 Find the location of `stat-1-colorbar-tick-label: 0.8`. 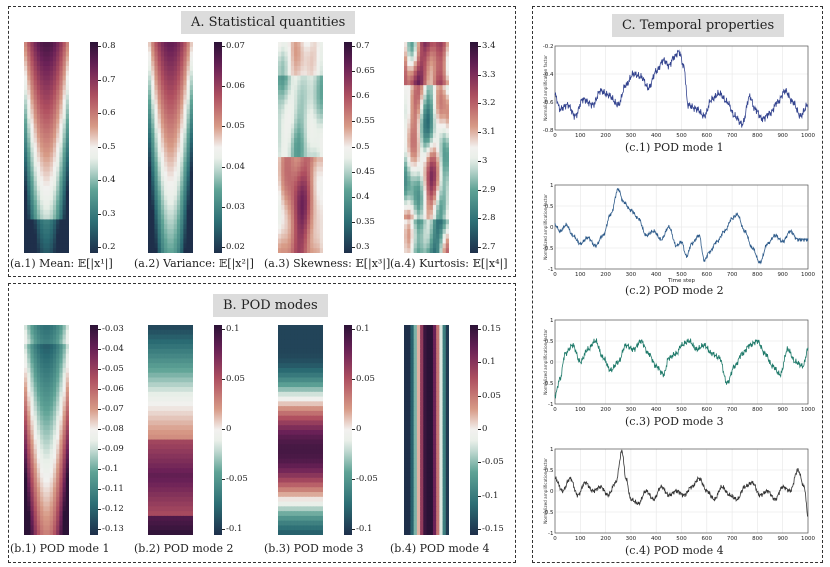

stat-1-colorbar-tick-label: 0.8 is located at coordinates (109, 46).